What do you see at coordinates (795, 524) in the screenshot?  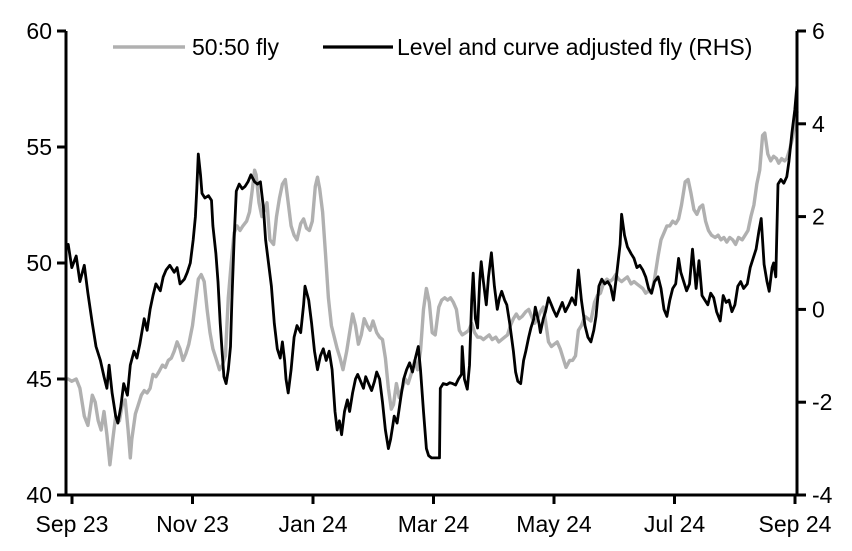 I see `x-axis-tick-label: Sep 24` at bounding box center [795, 524].